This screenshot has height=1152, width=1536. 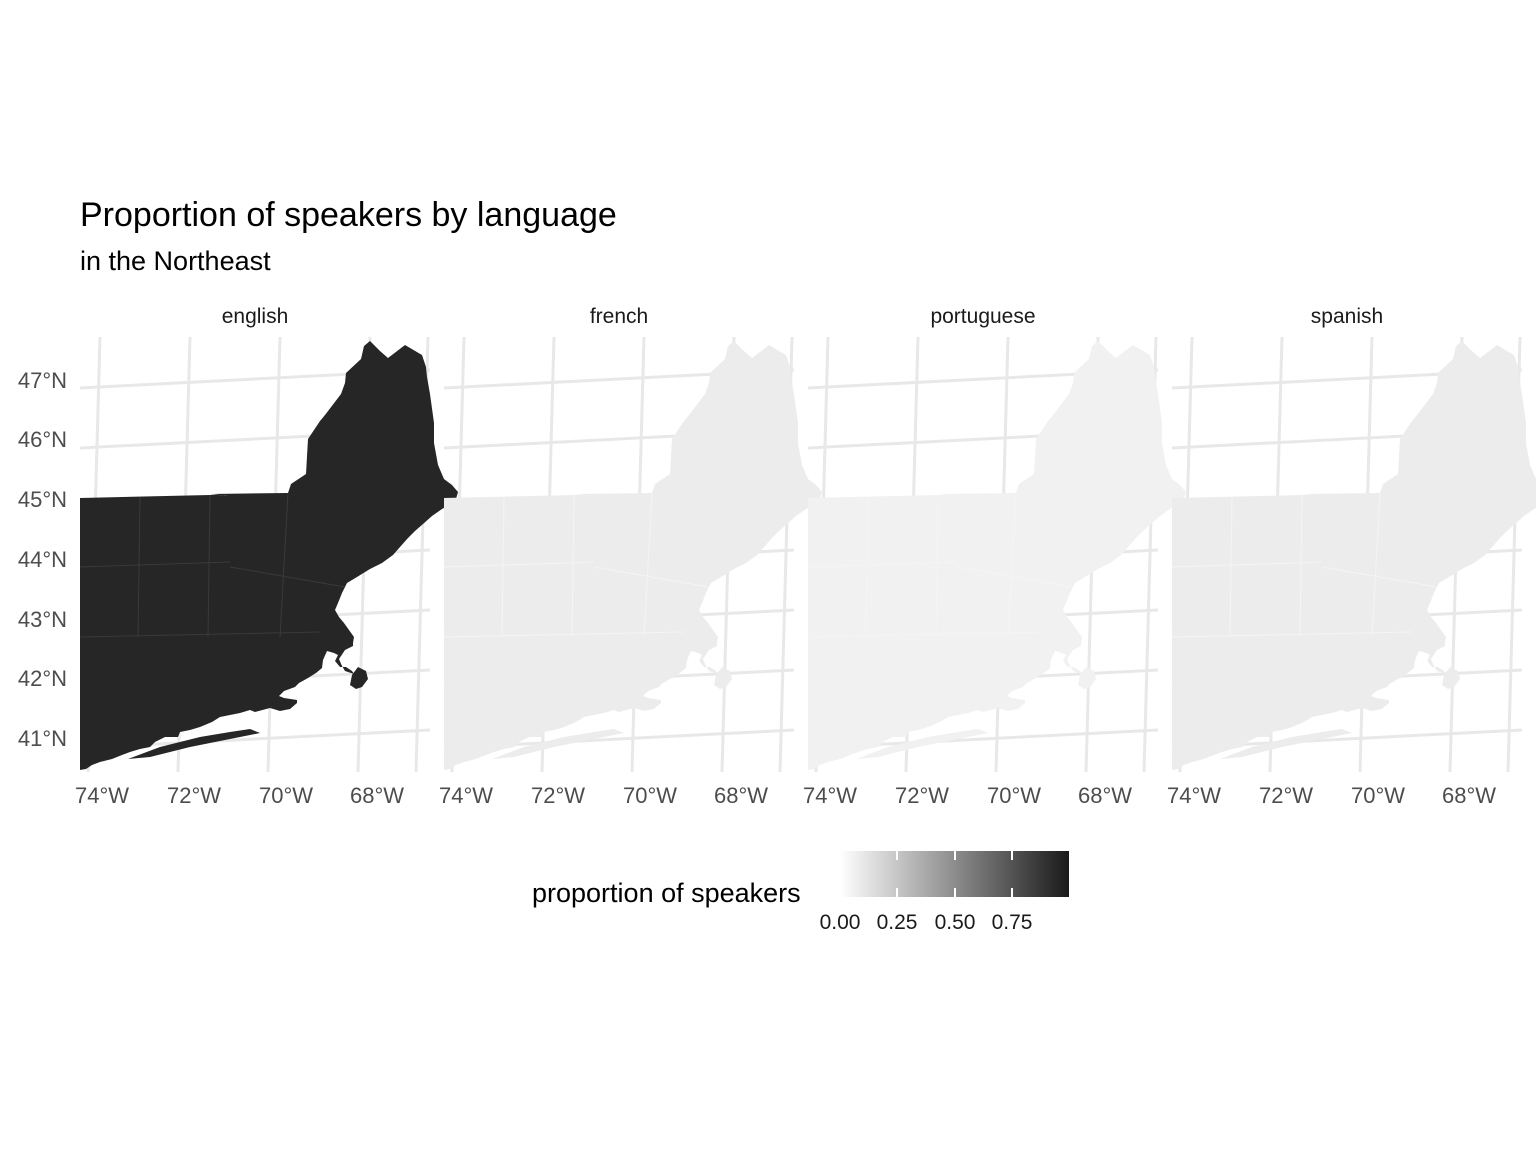 I want to click on y-tick-label: 45°N, so click(x=42, y=499).